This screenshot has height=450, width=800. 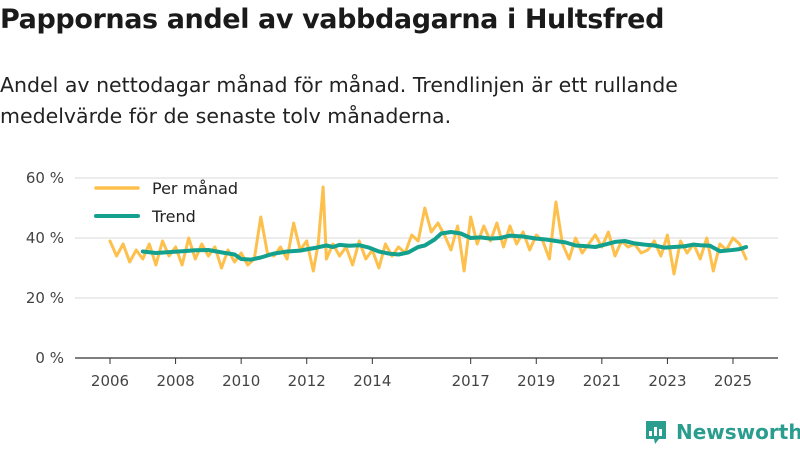 What do you see at coordinates (49, 358) in the screenshot?
I see `y-tick-label: 0 %` at bounding box center [49, 358].